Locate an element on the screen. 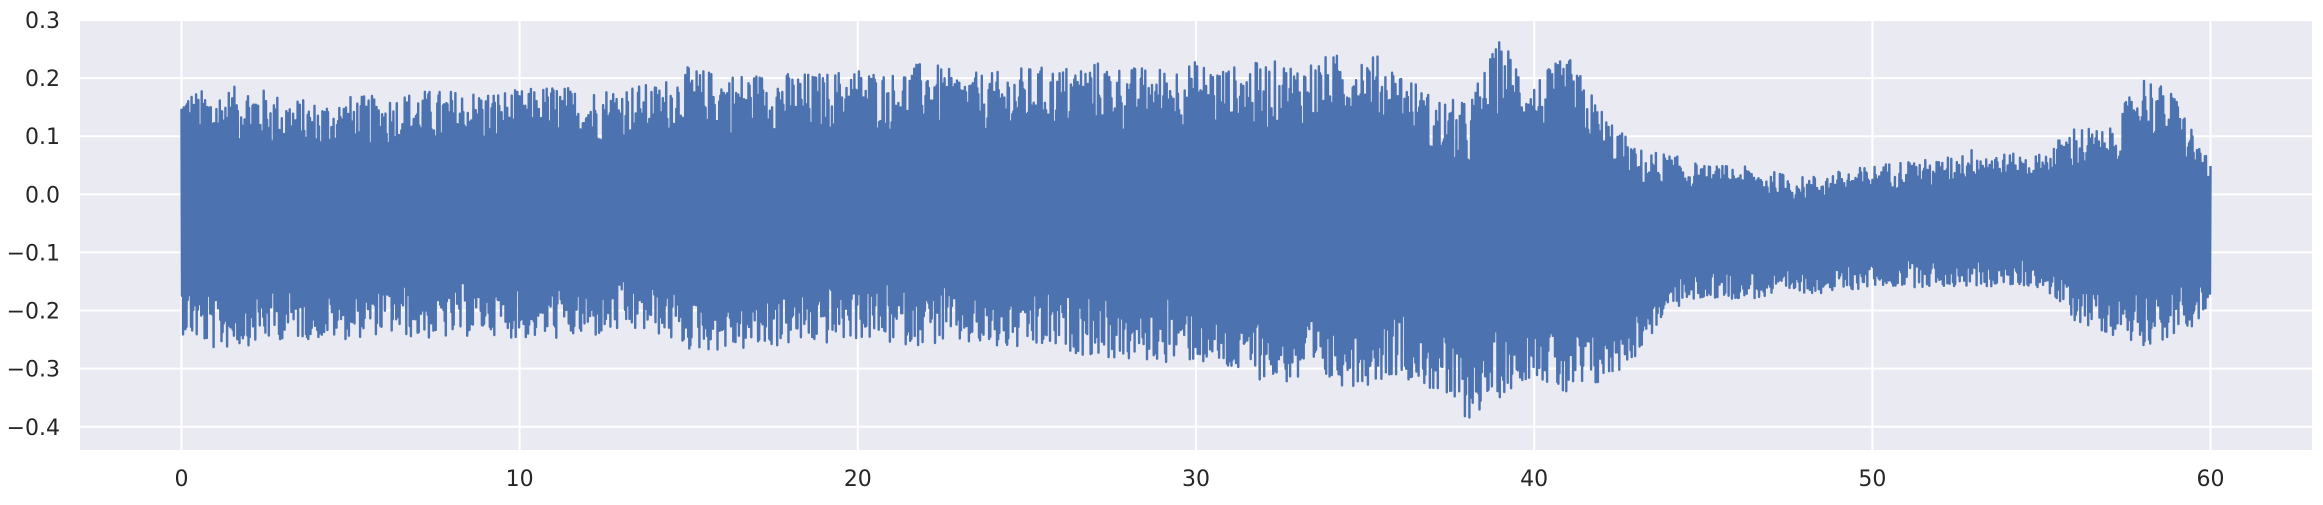  x-tick-label: 60 is located at coordinates (2211, 479).